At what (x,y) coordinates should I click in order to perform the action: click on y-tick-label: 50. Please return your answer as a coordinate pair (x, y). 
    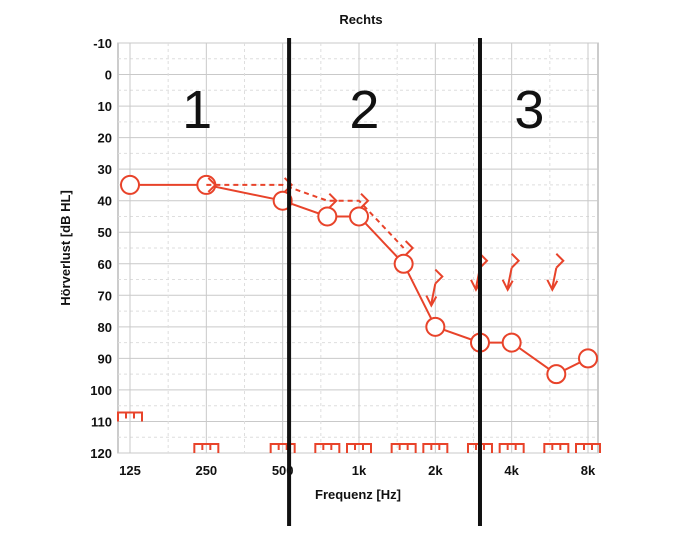
    Looking at the image, I should click on (105, 232).